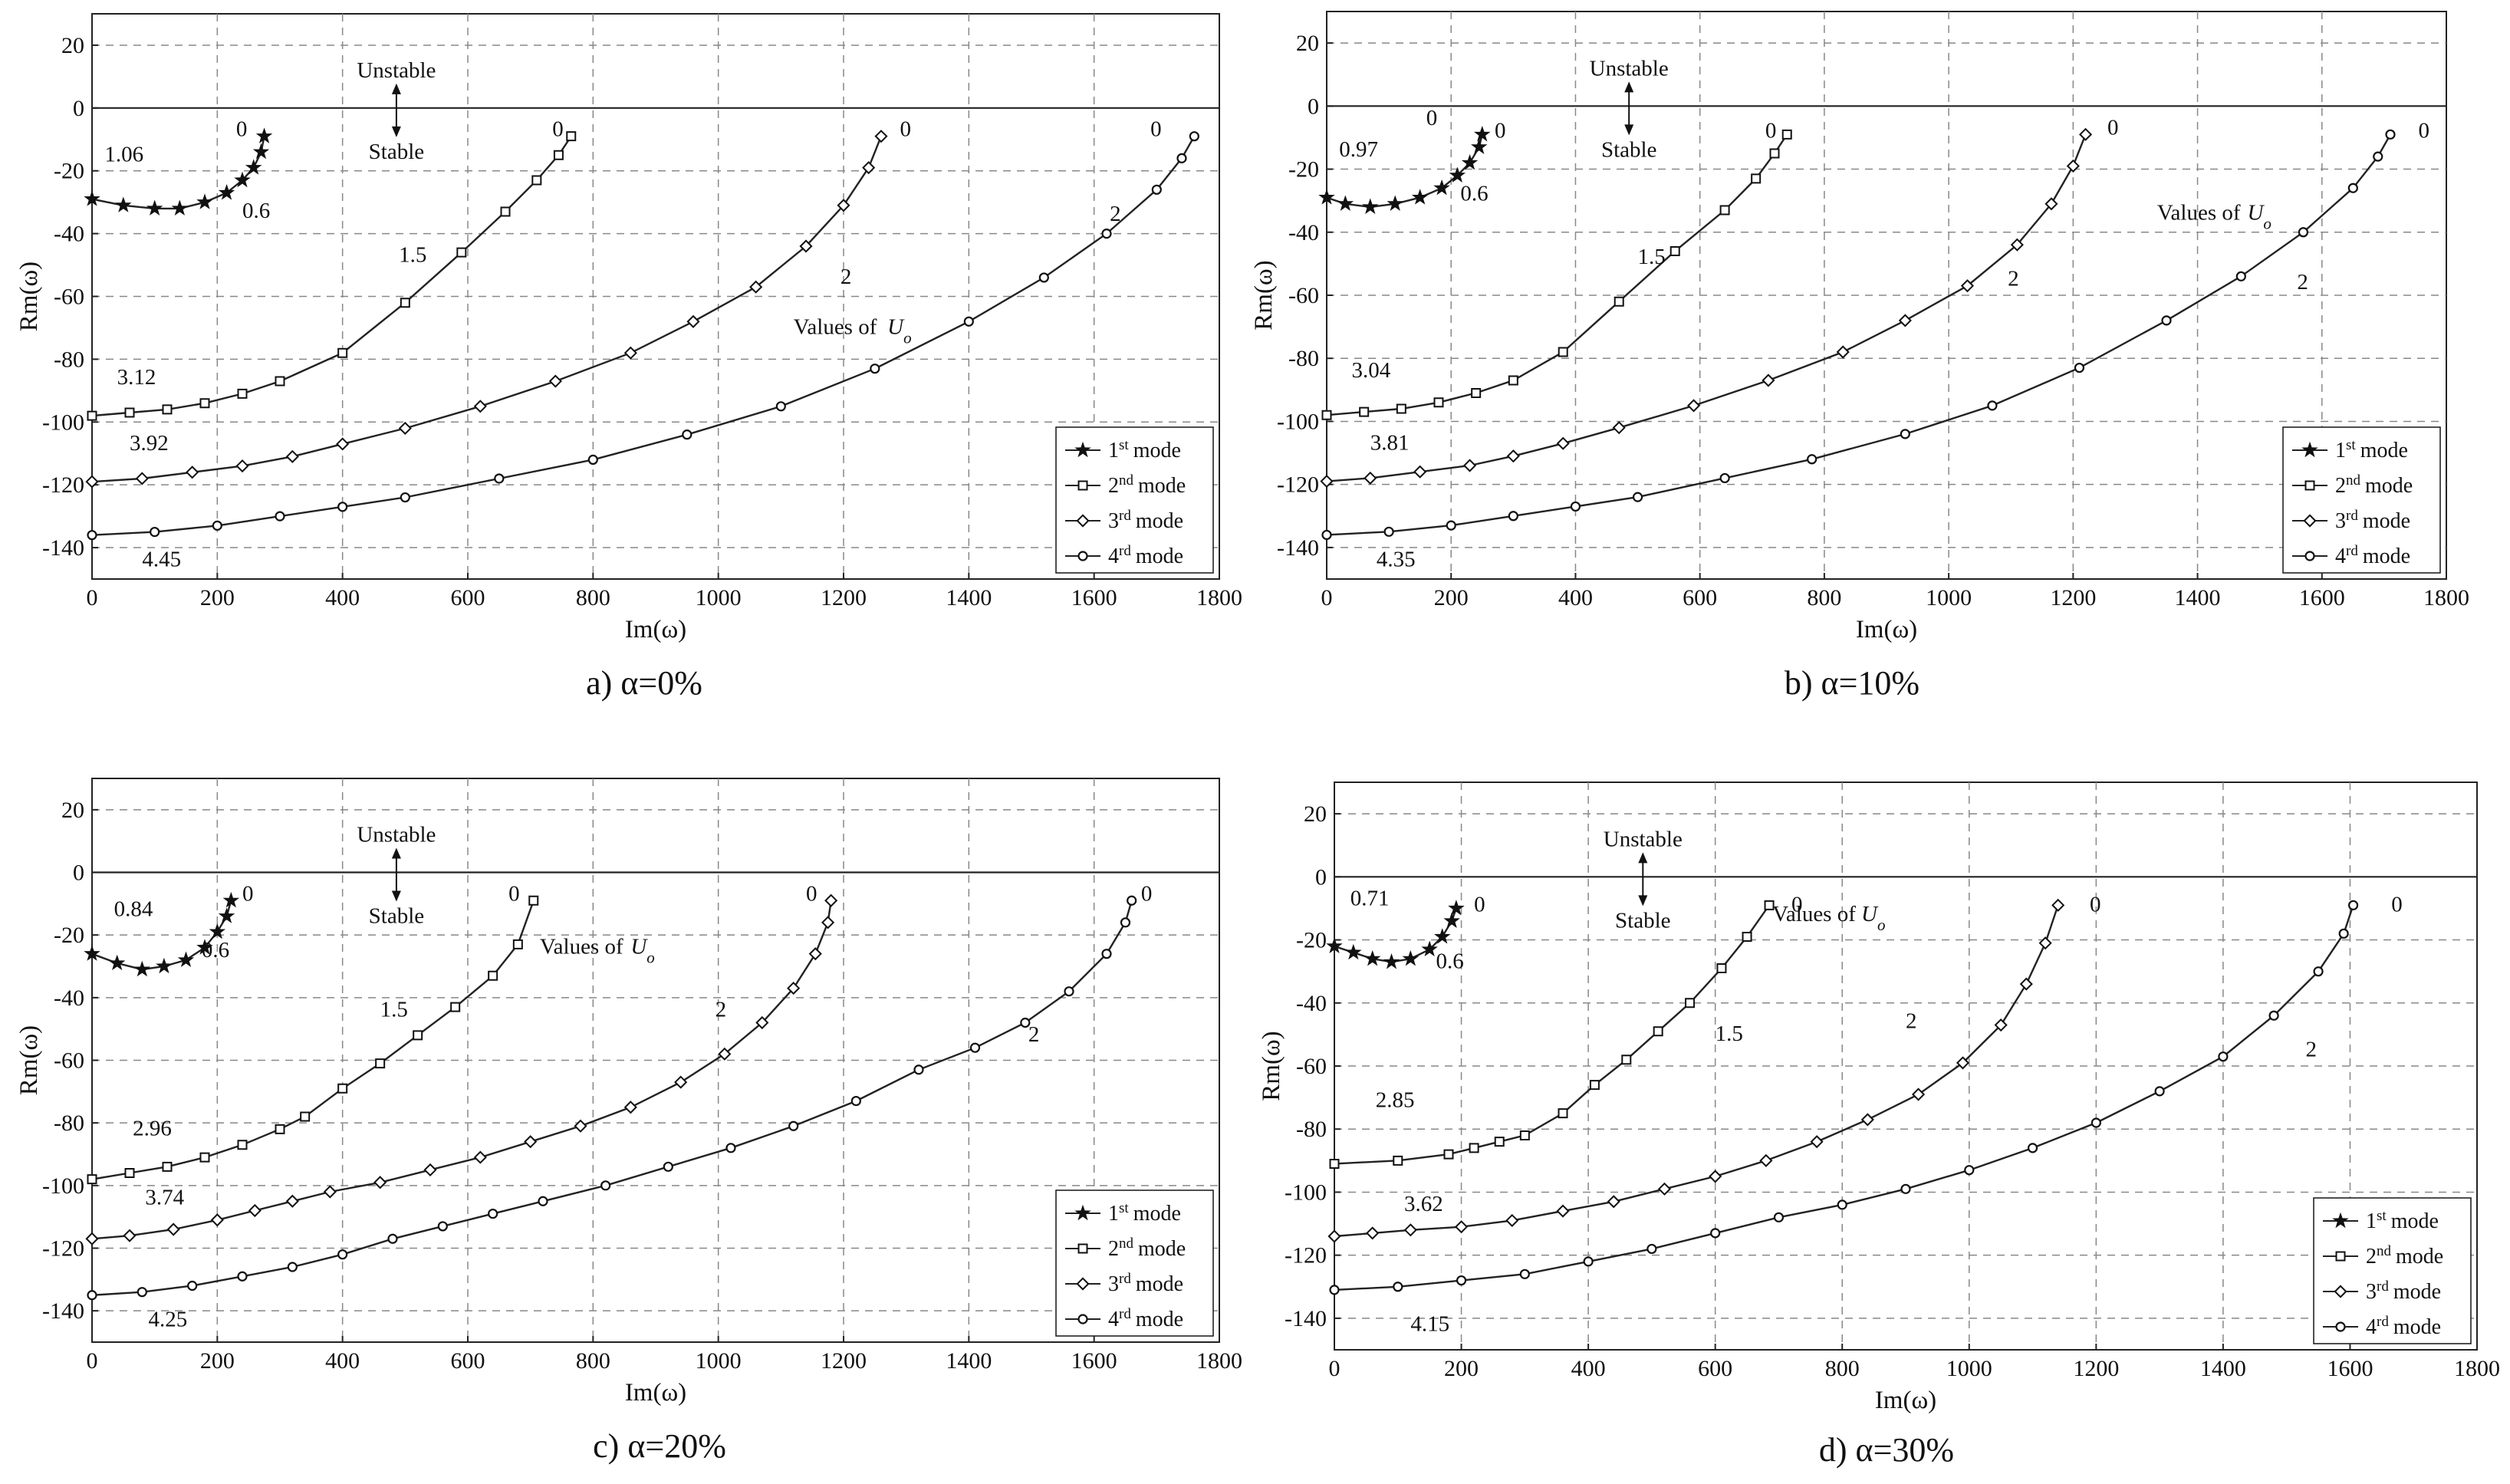  I want to click on x-tick-label: 400, so click(1576, 597).